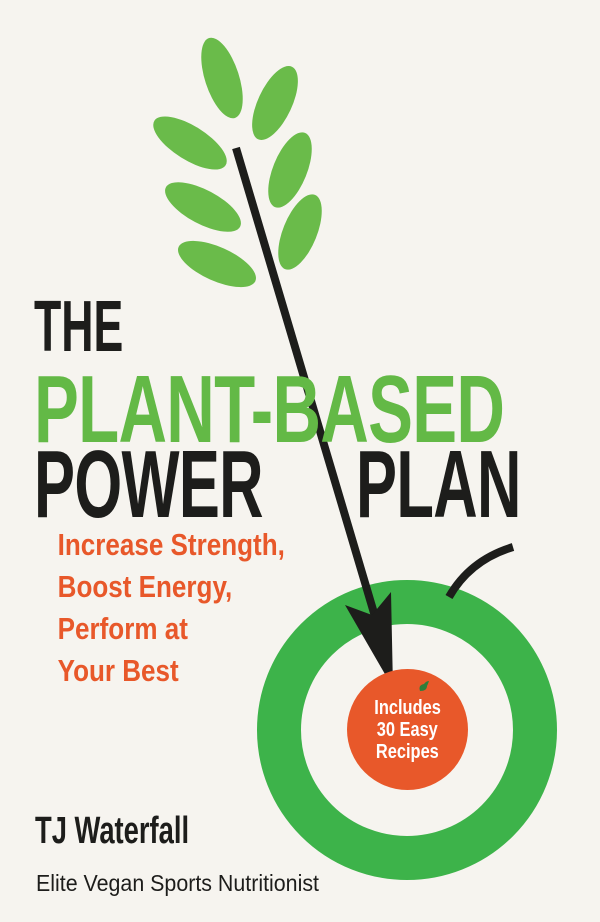 The height and width of the screenshot is (922, 600). Describe the element at coordinates (269, 409) in the screenshot. I see `title-line-plant-based: PLANT-BASED` at that location.